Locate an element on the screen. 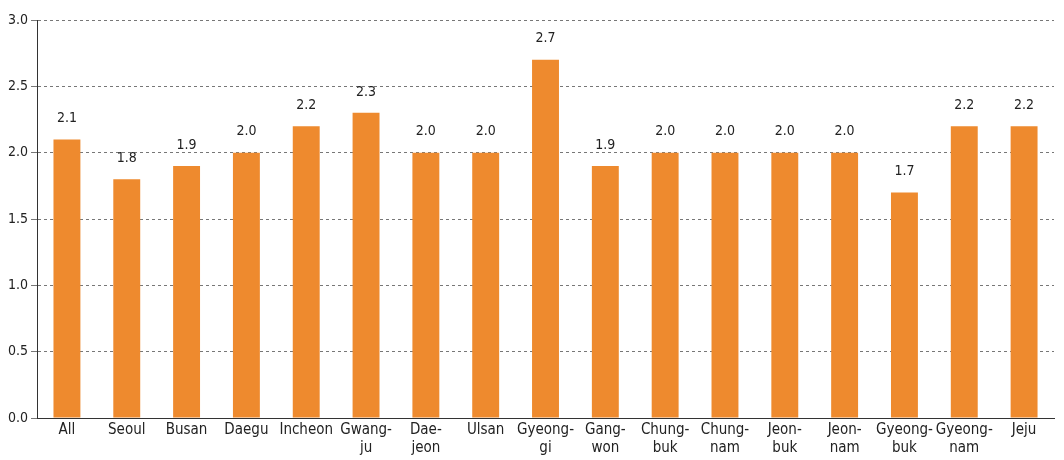 Image resolution: width=1064 pixels, height=460 pixels. x-tick-label: Jeju is located at coordinates (1023, 428).